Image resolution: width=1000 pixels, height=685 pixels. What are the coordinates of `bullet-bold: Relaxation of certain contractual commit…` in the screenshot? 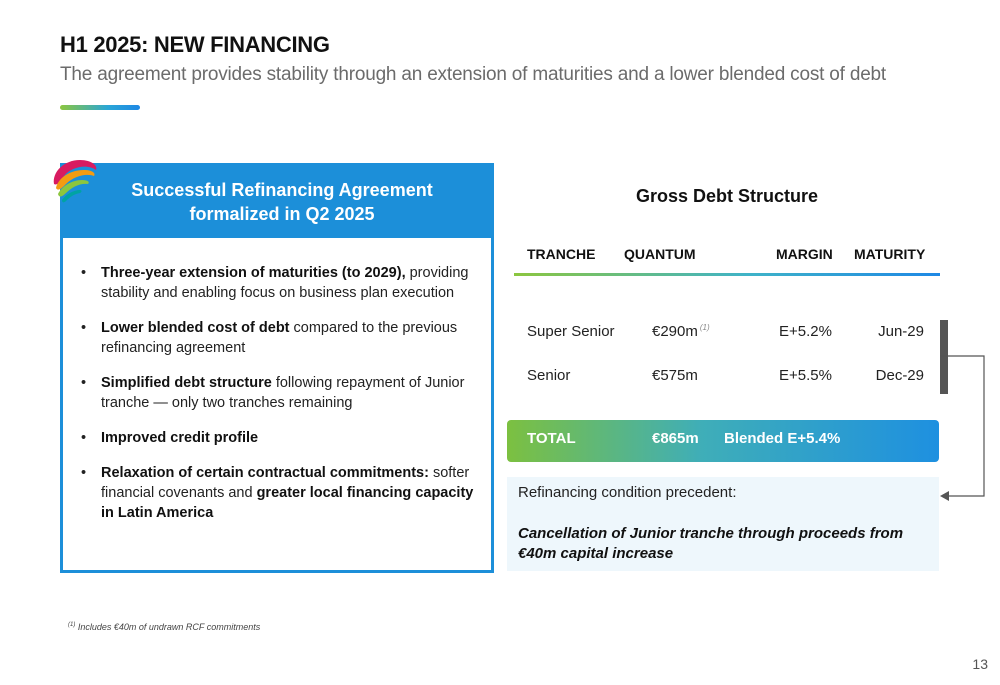 It's located at (265, 473).